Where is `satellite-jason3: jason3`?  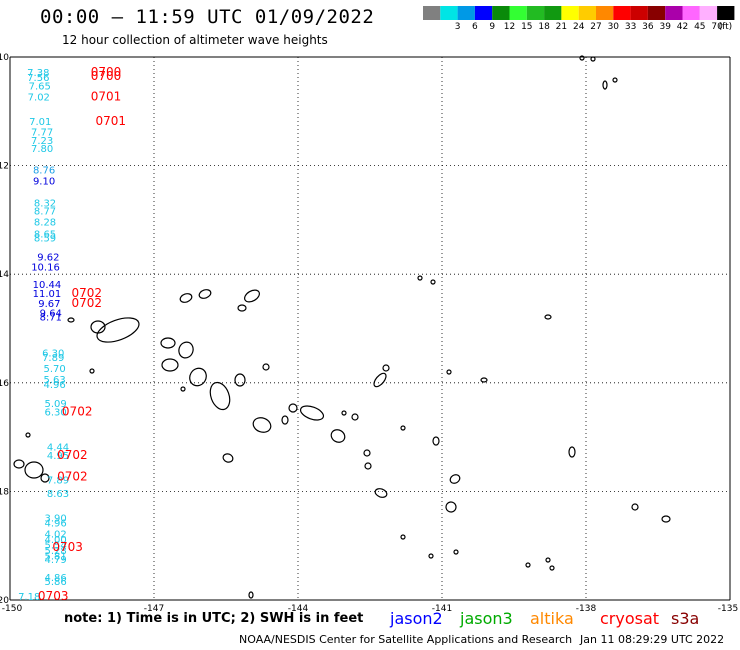 satellite-jason3: jason3 is located at coordinates (486, 618).